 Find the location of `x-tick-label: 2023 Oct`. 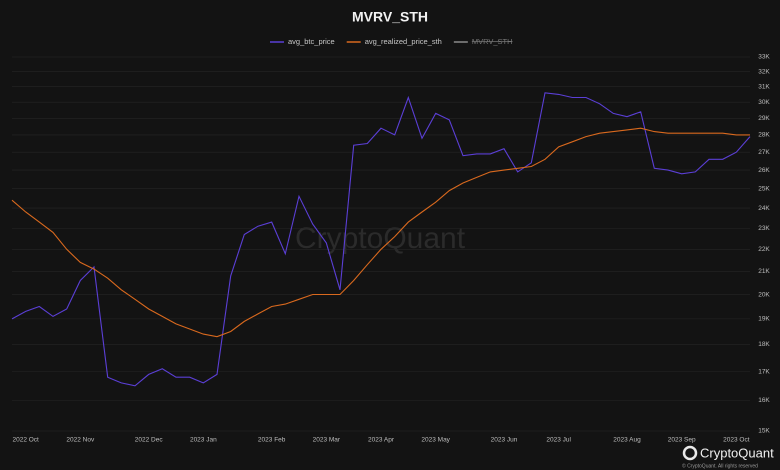

x-tick-label: 2023 Oct is located at coordinates (736, 440).